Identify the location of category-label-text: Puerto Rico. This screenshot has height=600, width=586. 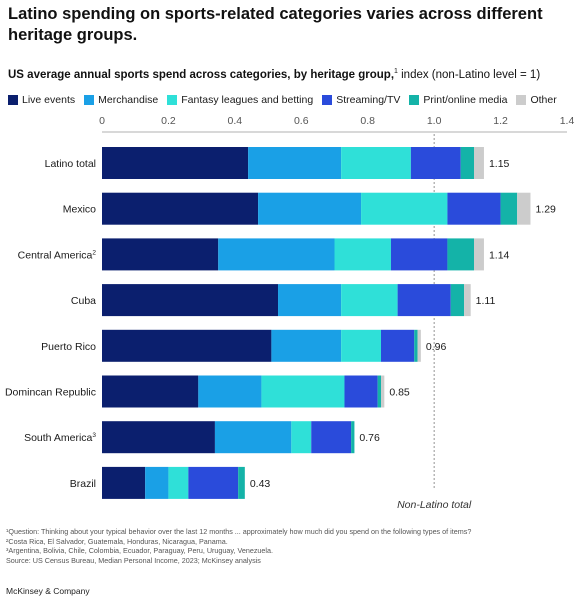
(68, 347).